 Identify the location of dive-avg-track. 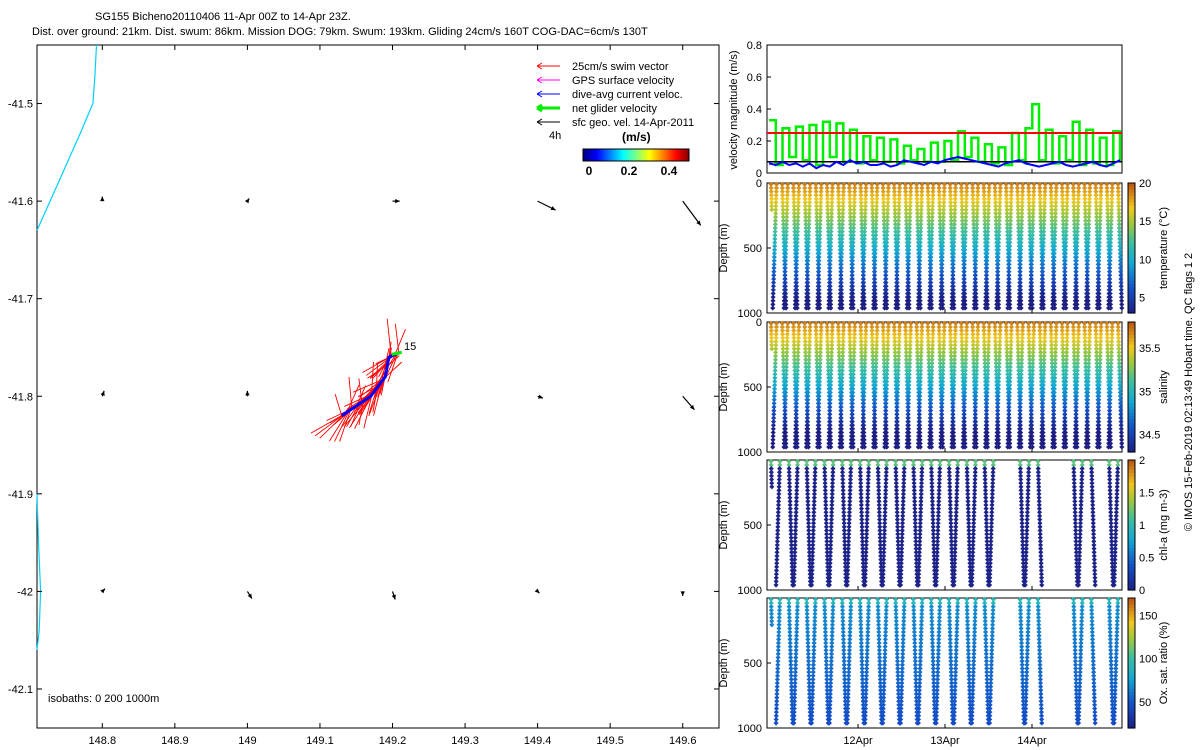
(370, 384).